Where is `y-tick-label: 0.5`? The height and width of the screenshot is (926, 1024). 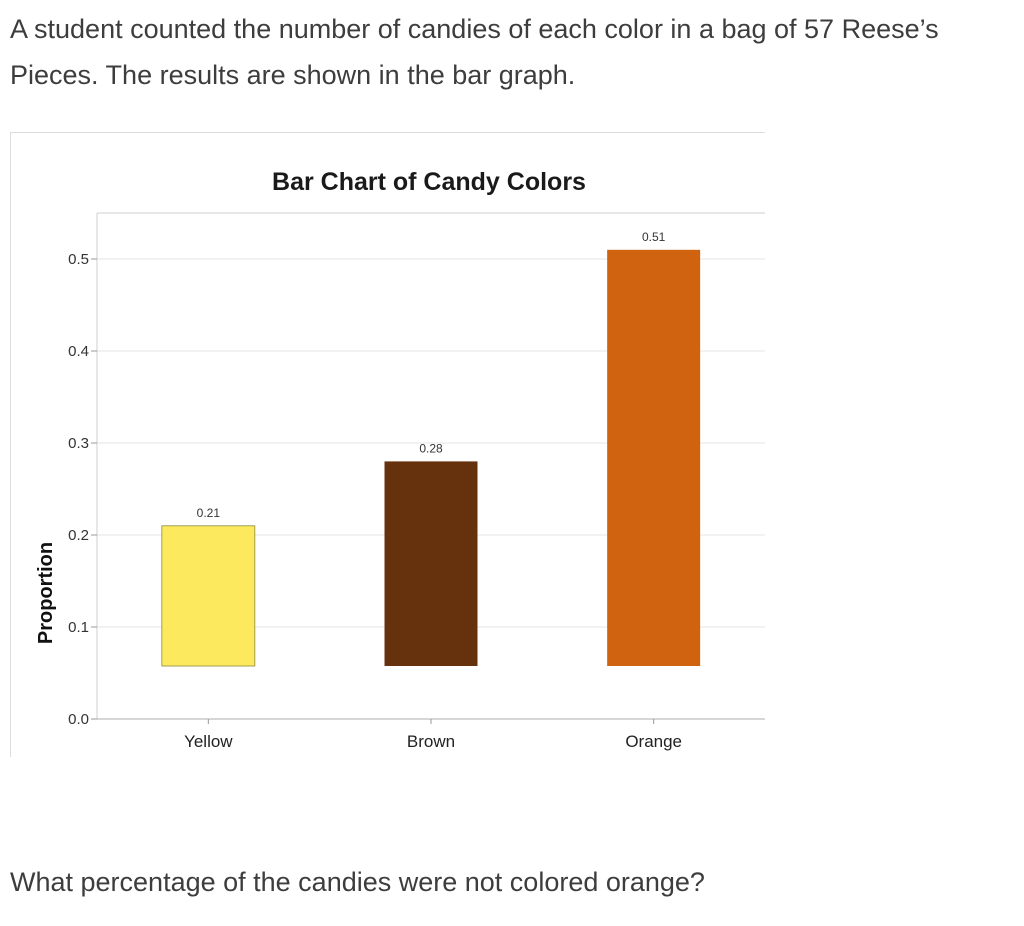
y-tick-label: 0.5 is located at coordinates (78, 259).